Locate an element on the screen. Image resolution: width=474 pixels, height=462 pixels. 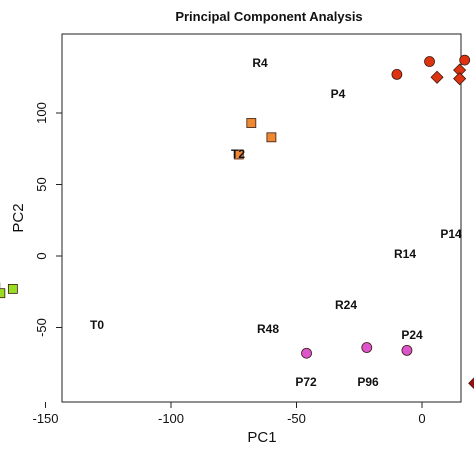
y-axis-title: PC2 is located at coordinates (18, 217).